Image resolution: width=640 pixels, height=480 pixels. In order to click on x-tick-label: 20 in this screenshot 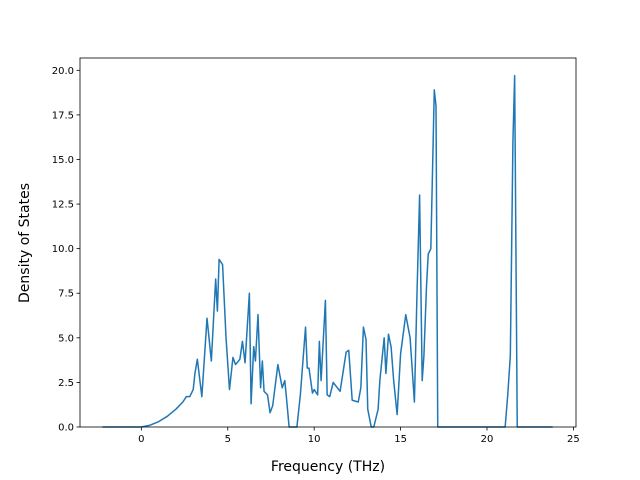, I will do `click(487, 439)`.